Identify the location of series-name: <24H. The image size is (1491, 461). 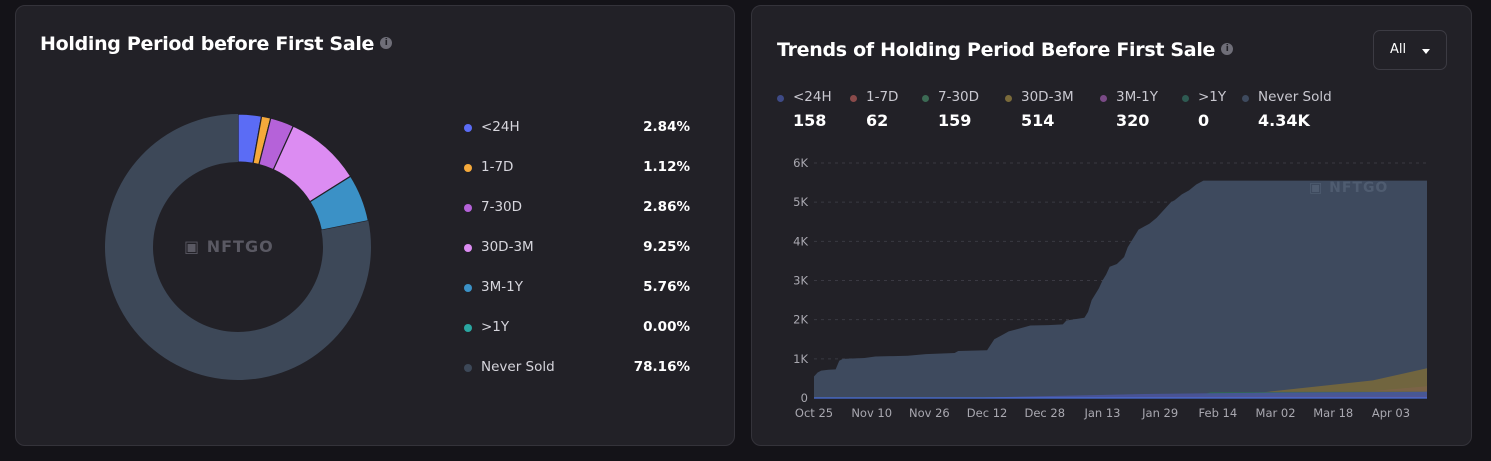
(812, 97).